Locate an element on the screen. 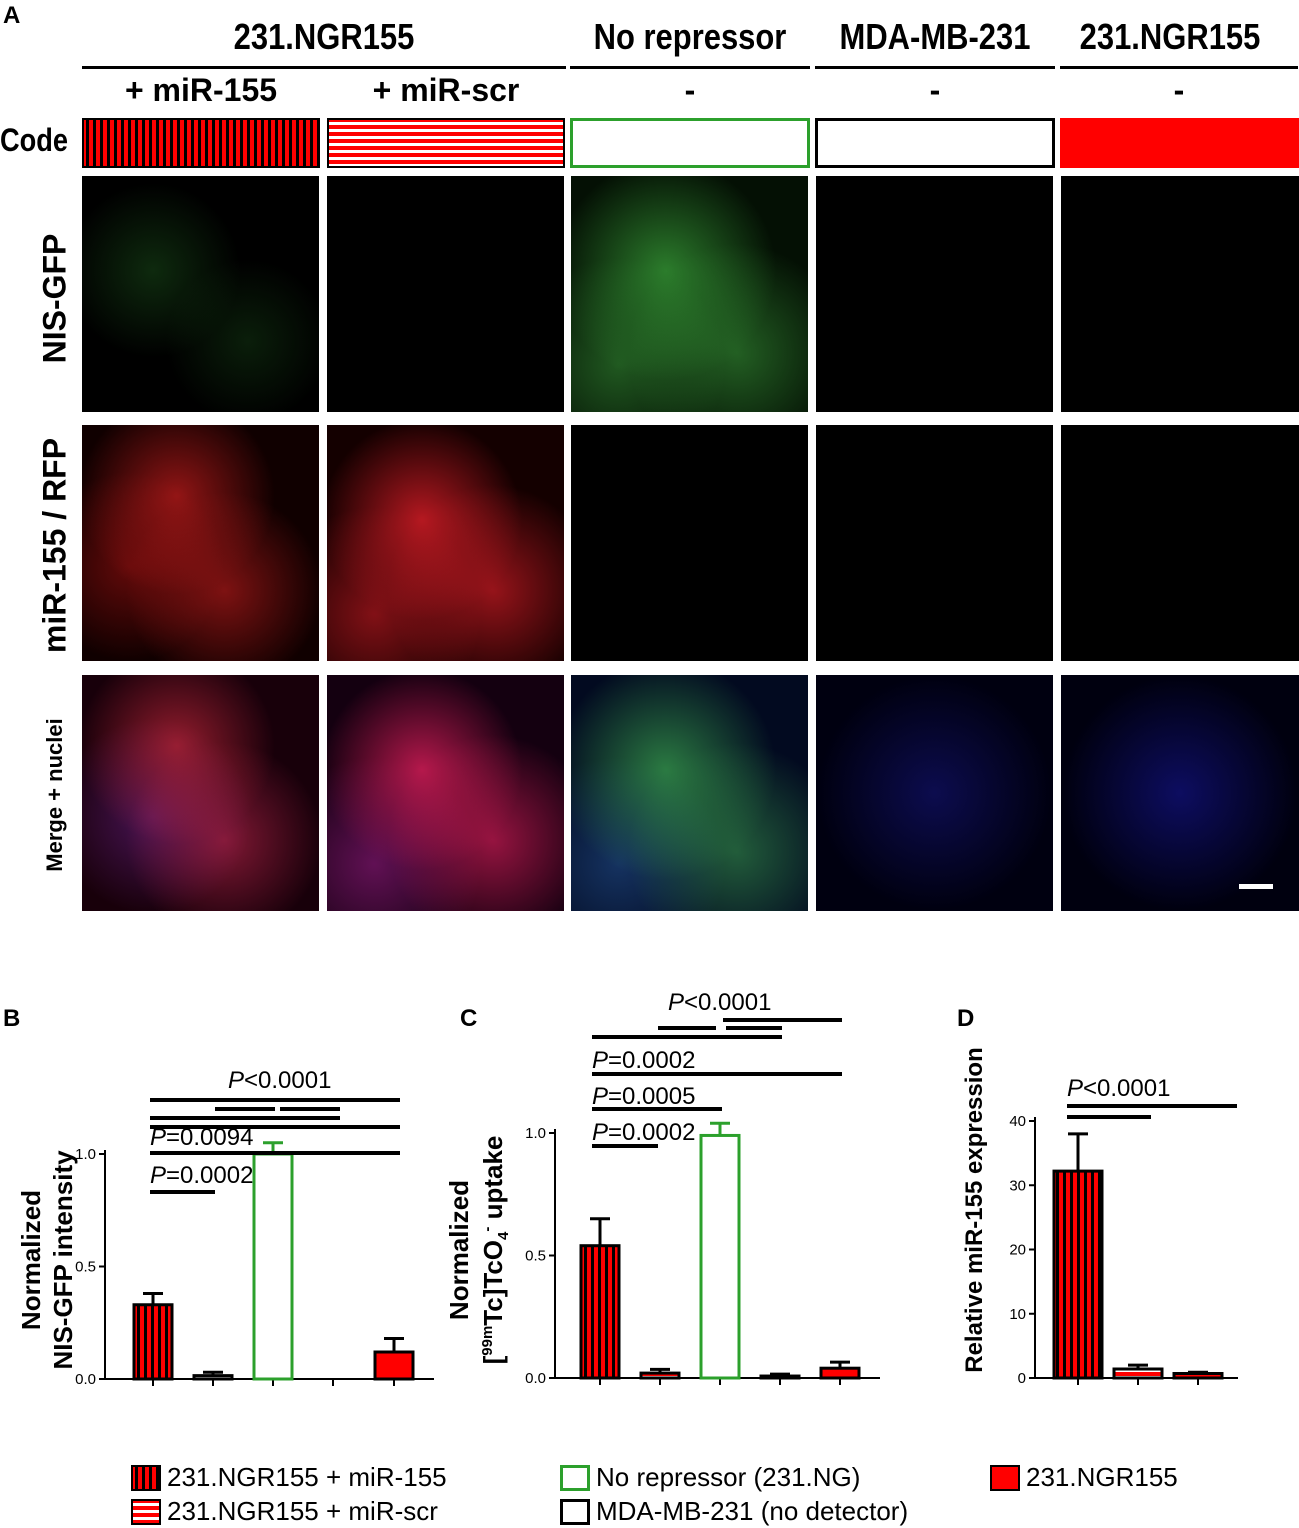 Image resolution: width=1299 pixels, height=1528 pixels. micrograph-rfp-mda is located at coordinates (934, 543).